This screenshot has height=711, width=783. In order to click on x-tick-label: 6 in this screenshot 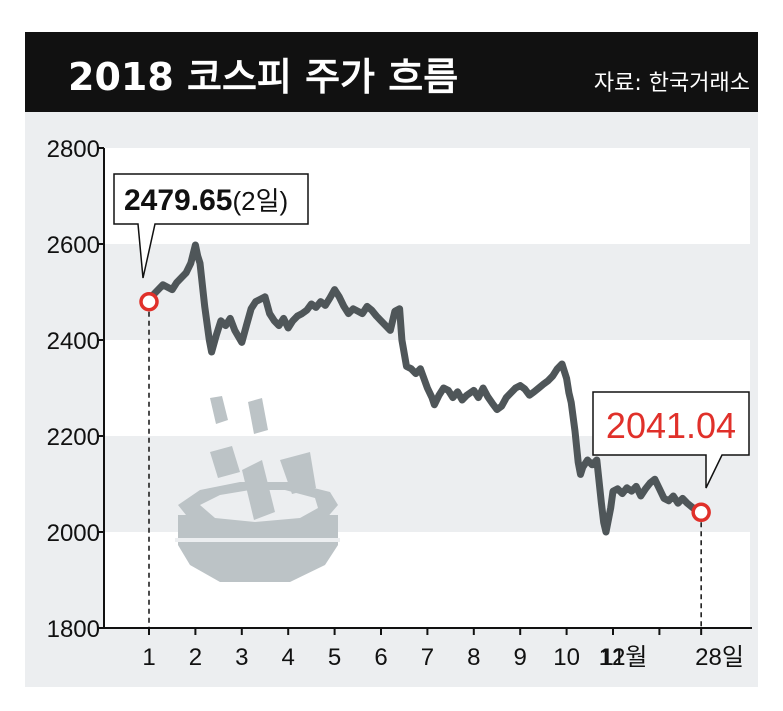, I will do `click(380, 657)`.